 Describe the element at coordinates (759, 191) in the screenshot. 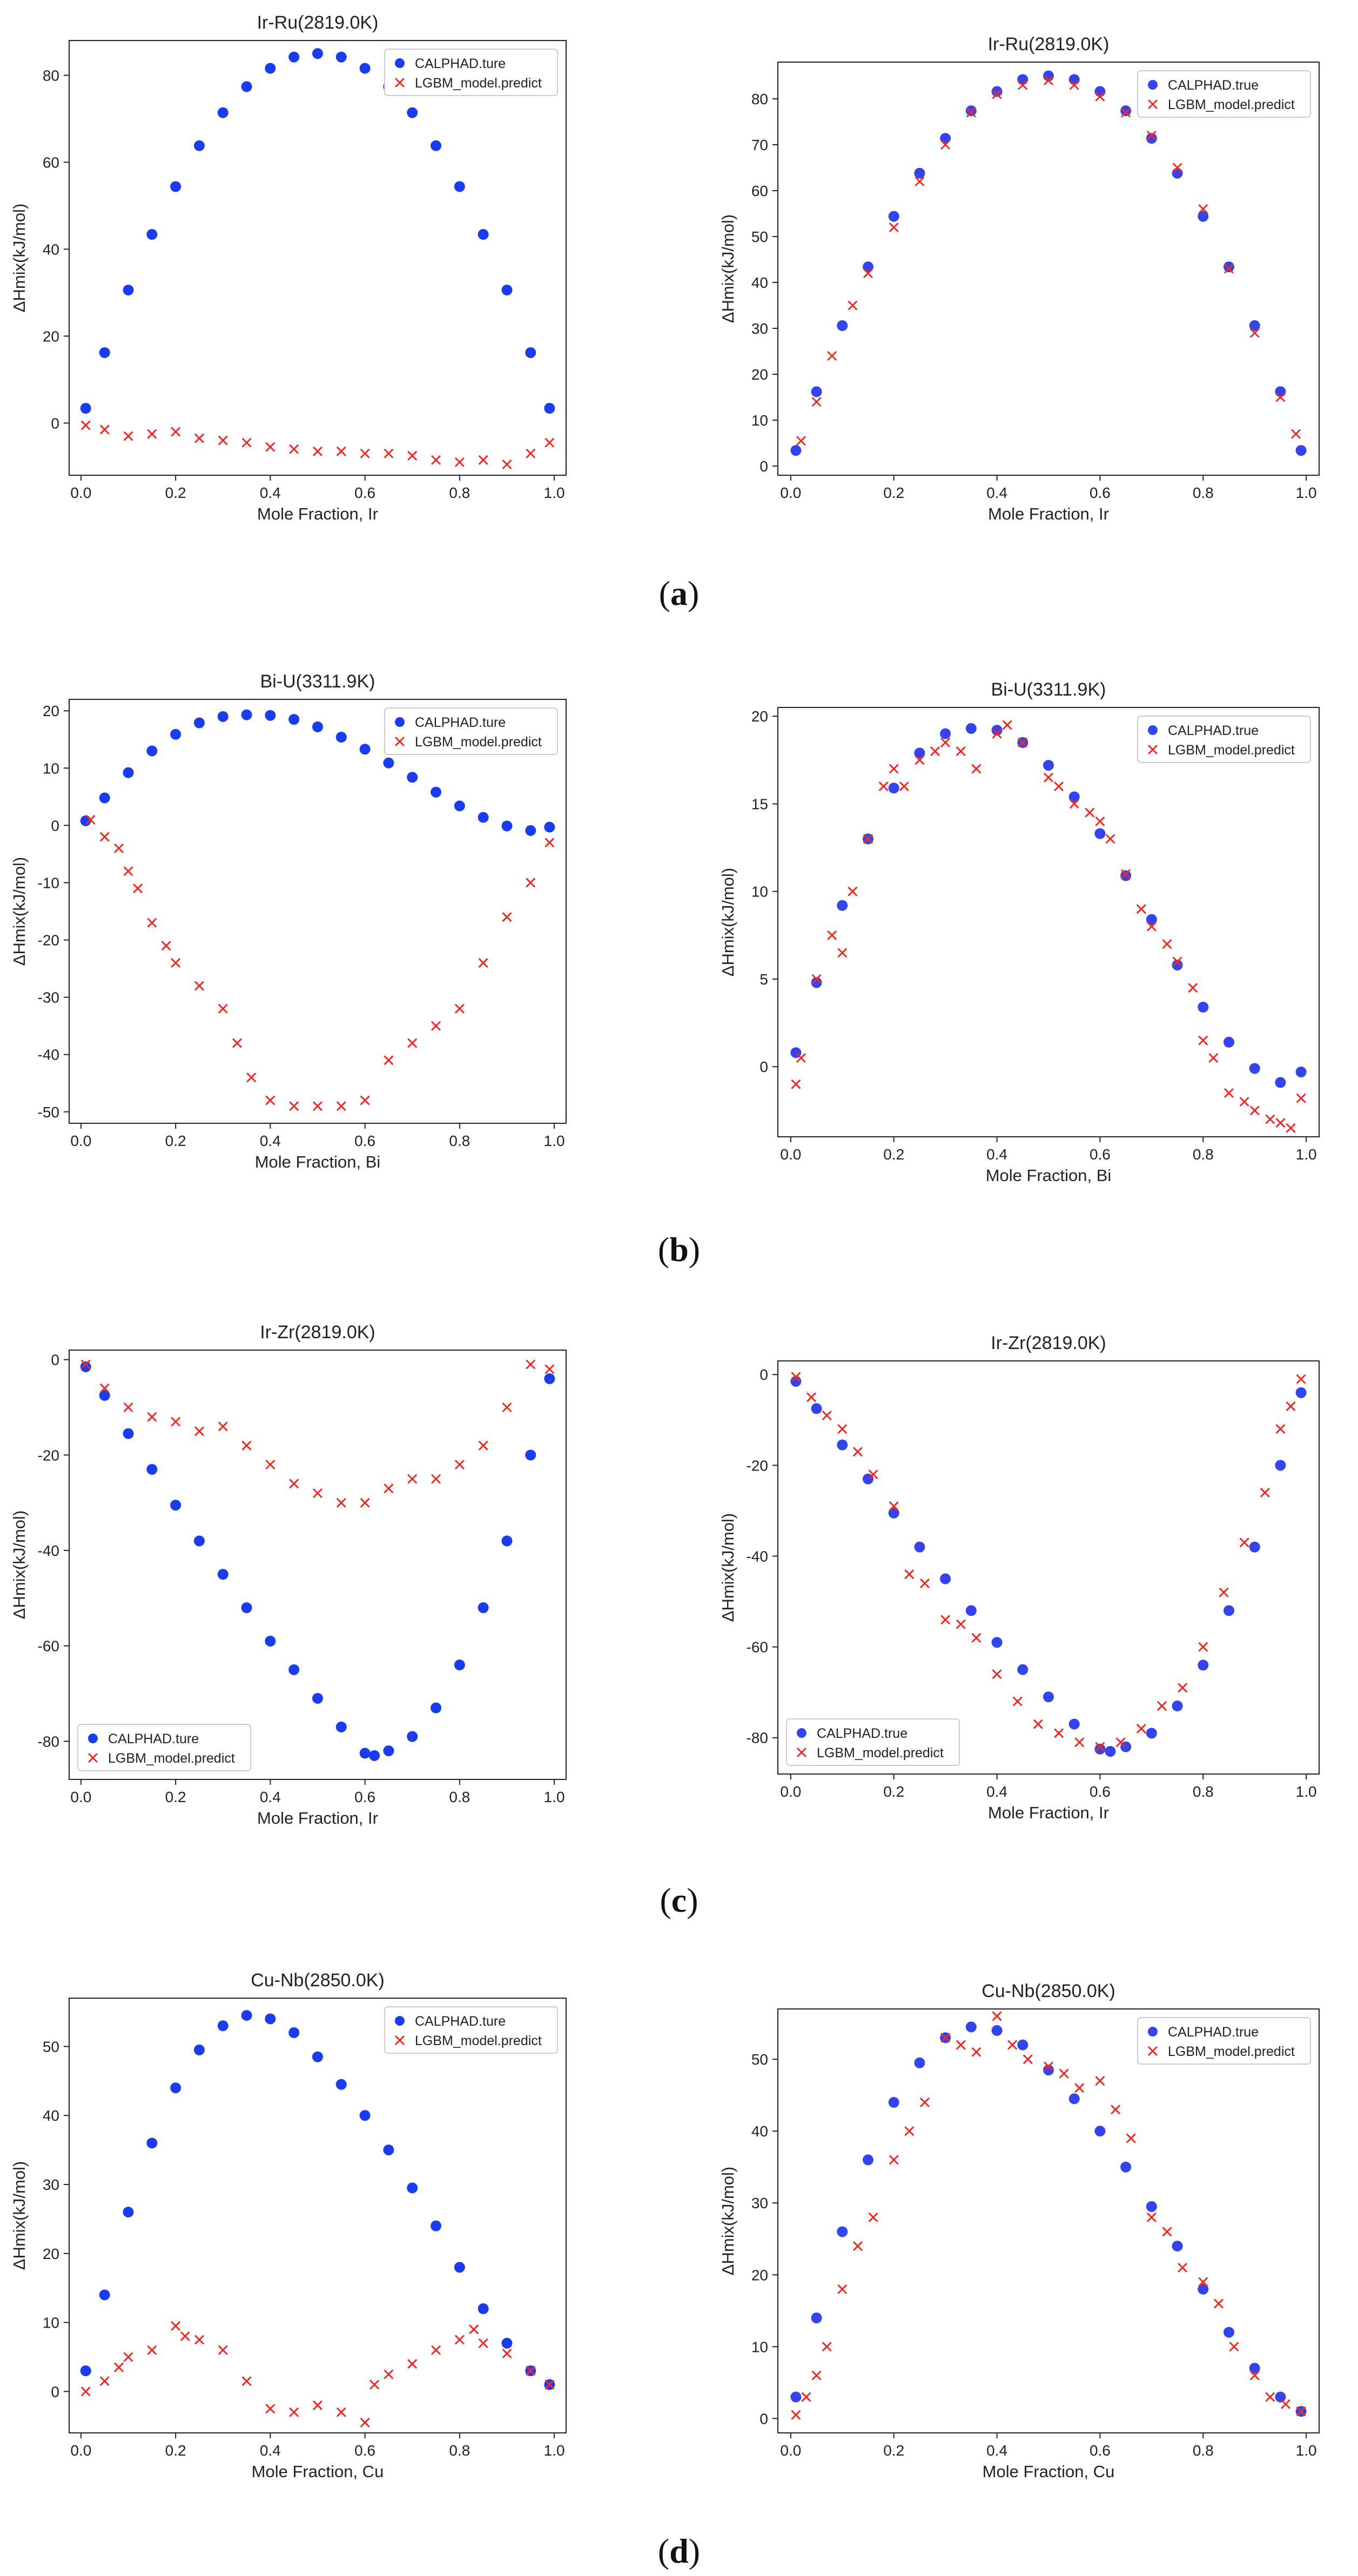

I see `y-tick-label: 60` at that location.